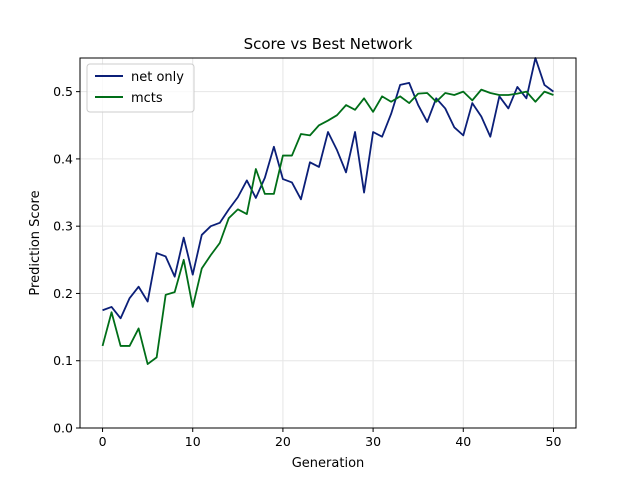  Describe the element at coordinates (63, 226) in the screenshot. I see `y-tick-label: 0.3` at that location.